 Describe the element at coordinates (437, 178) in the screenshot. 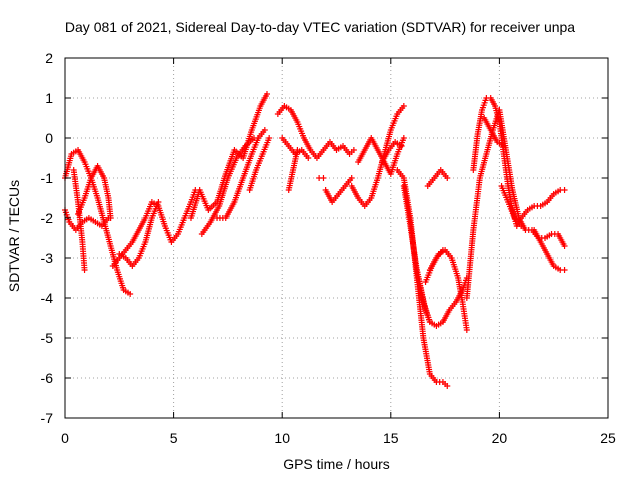

I see `series-track-x` at that location.